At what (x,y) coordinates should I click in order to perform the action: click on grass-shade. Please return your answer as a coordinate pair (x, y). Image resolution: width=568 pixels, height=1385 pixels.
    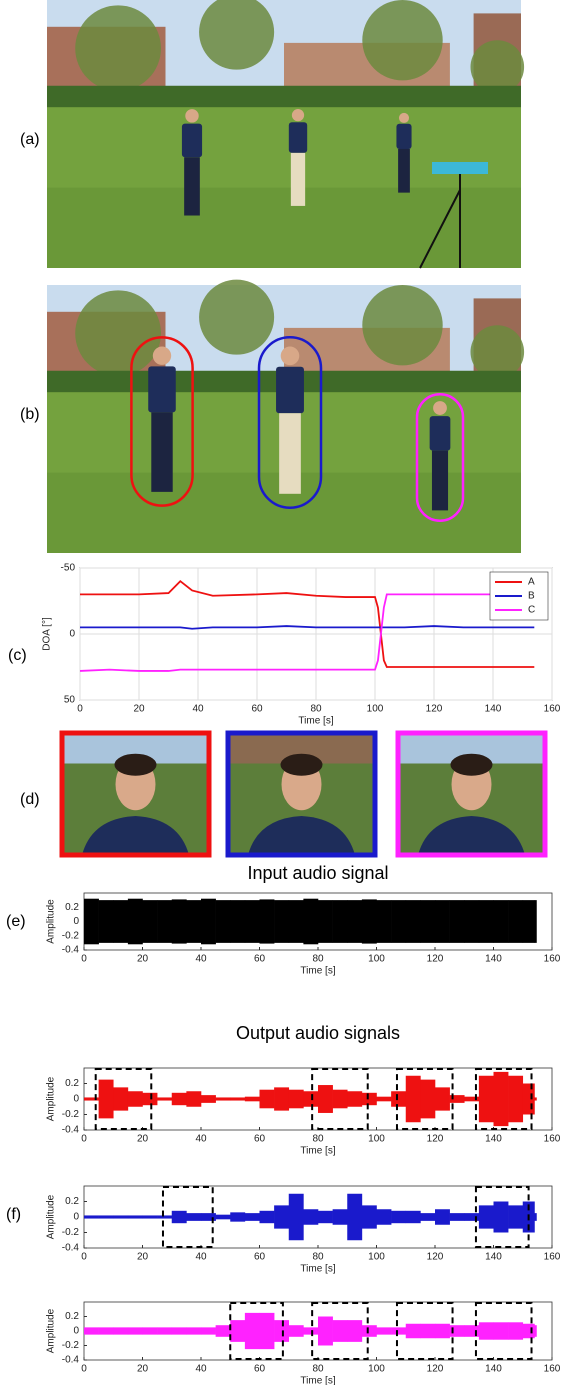
    Looking at the image, I should click on (284, 227).